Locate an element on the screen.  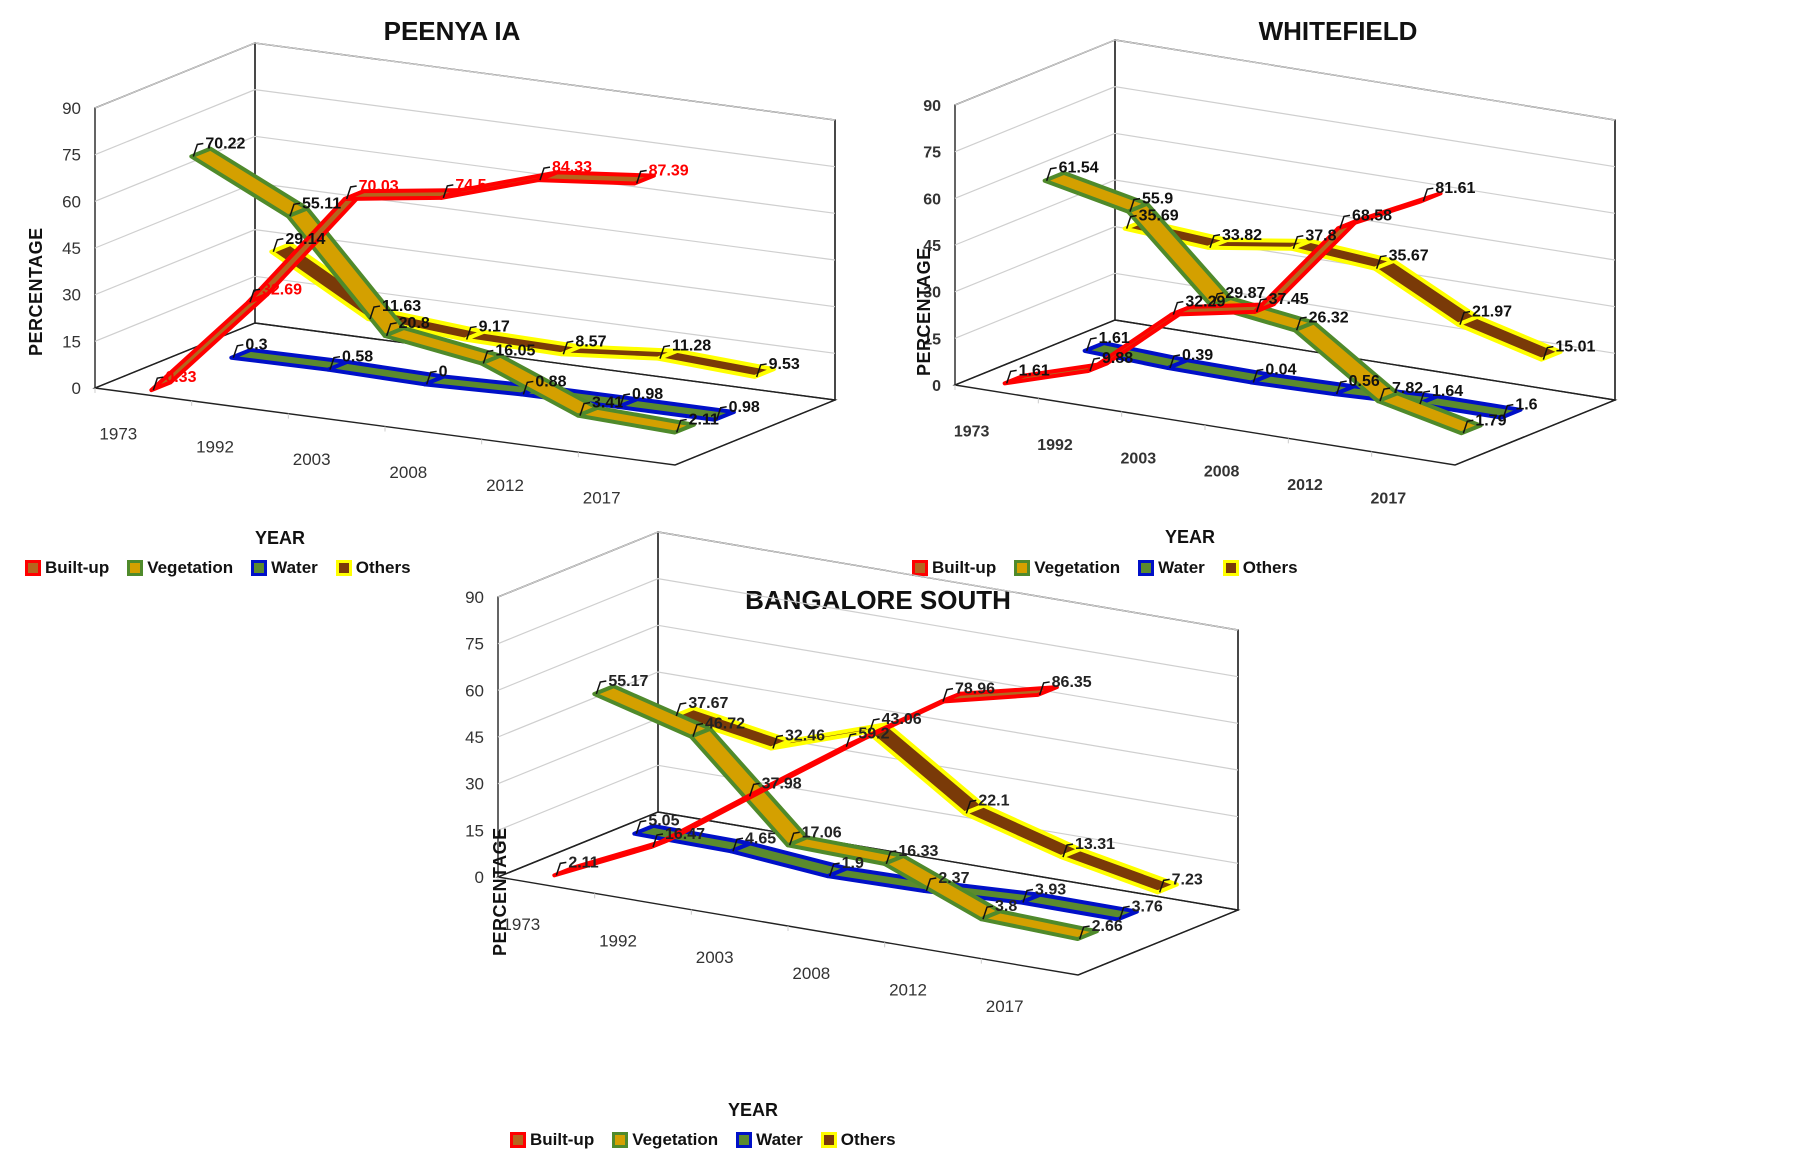
x-tick-label: 2003 is located at coordinates (1139, 458).